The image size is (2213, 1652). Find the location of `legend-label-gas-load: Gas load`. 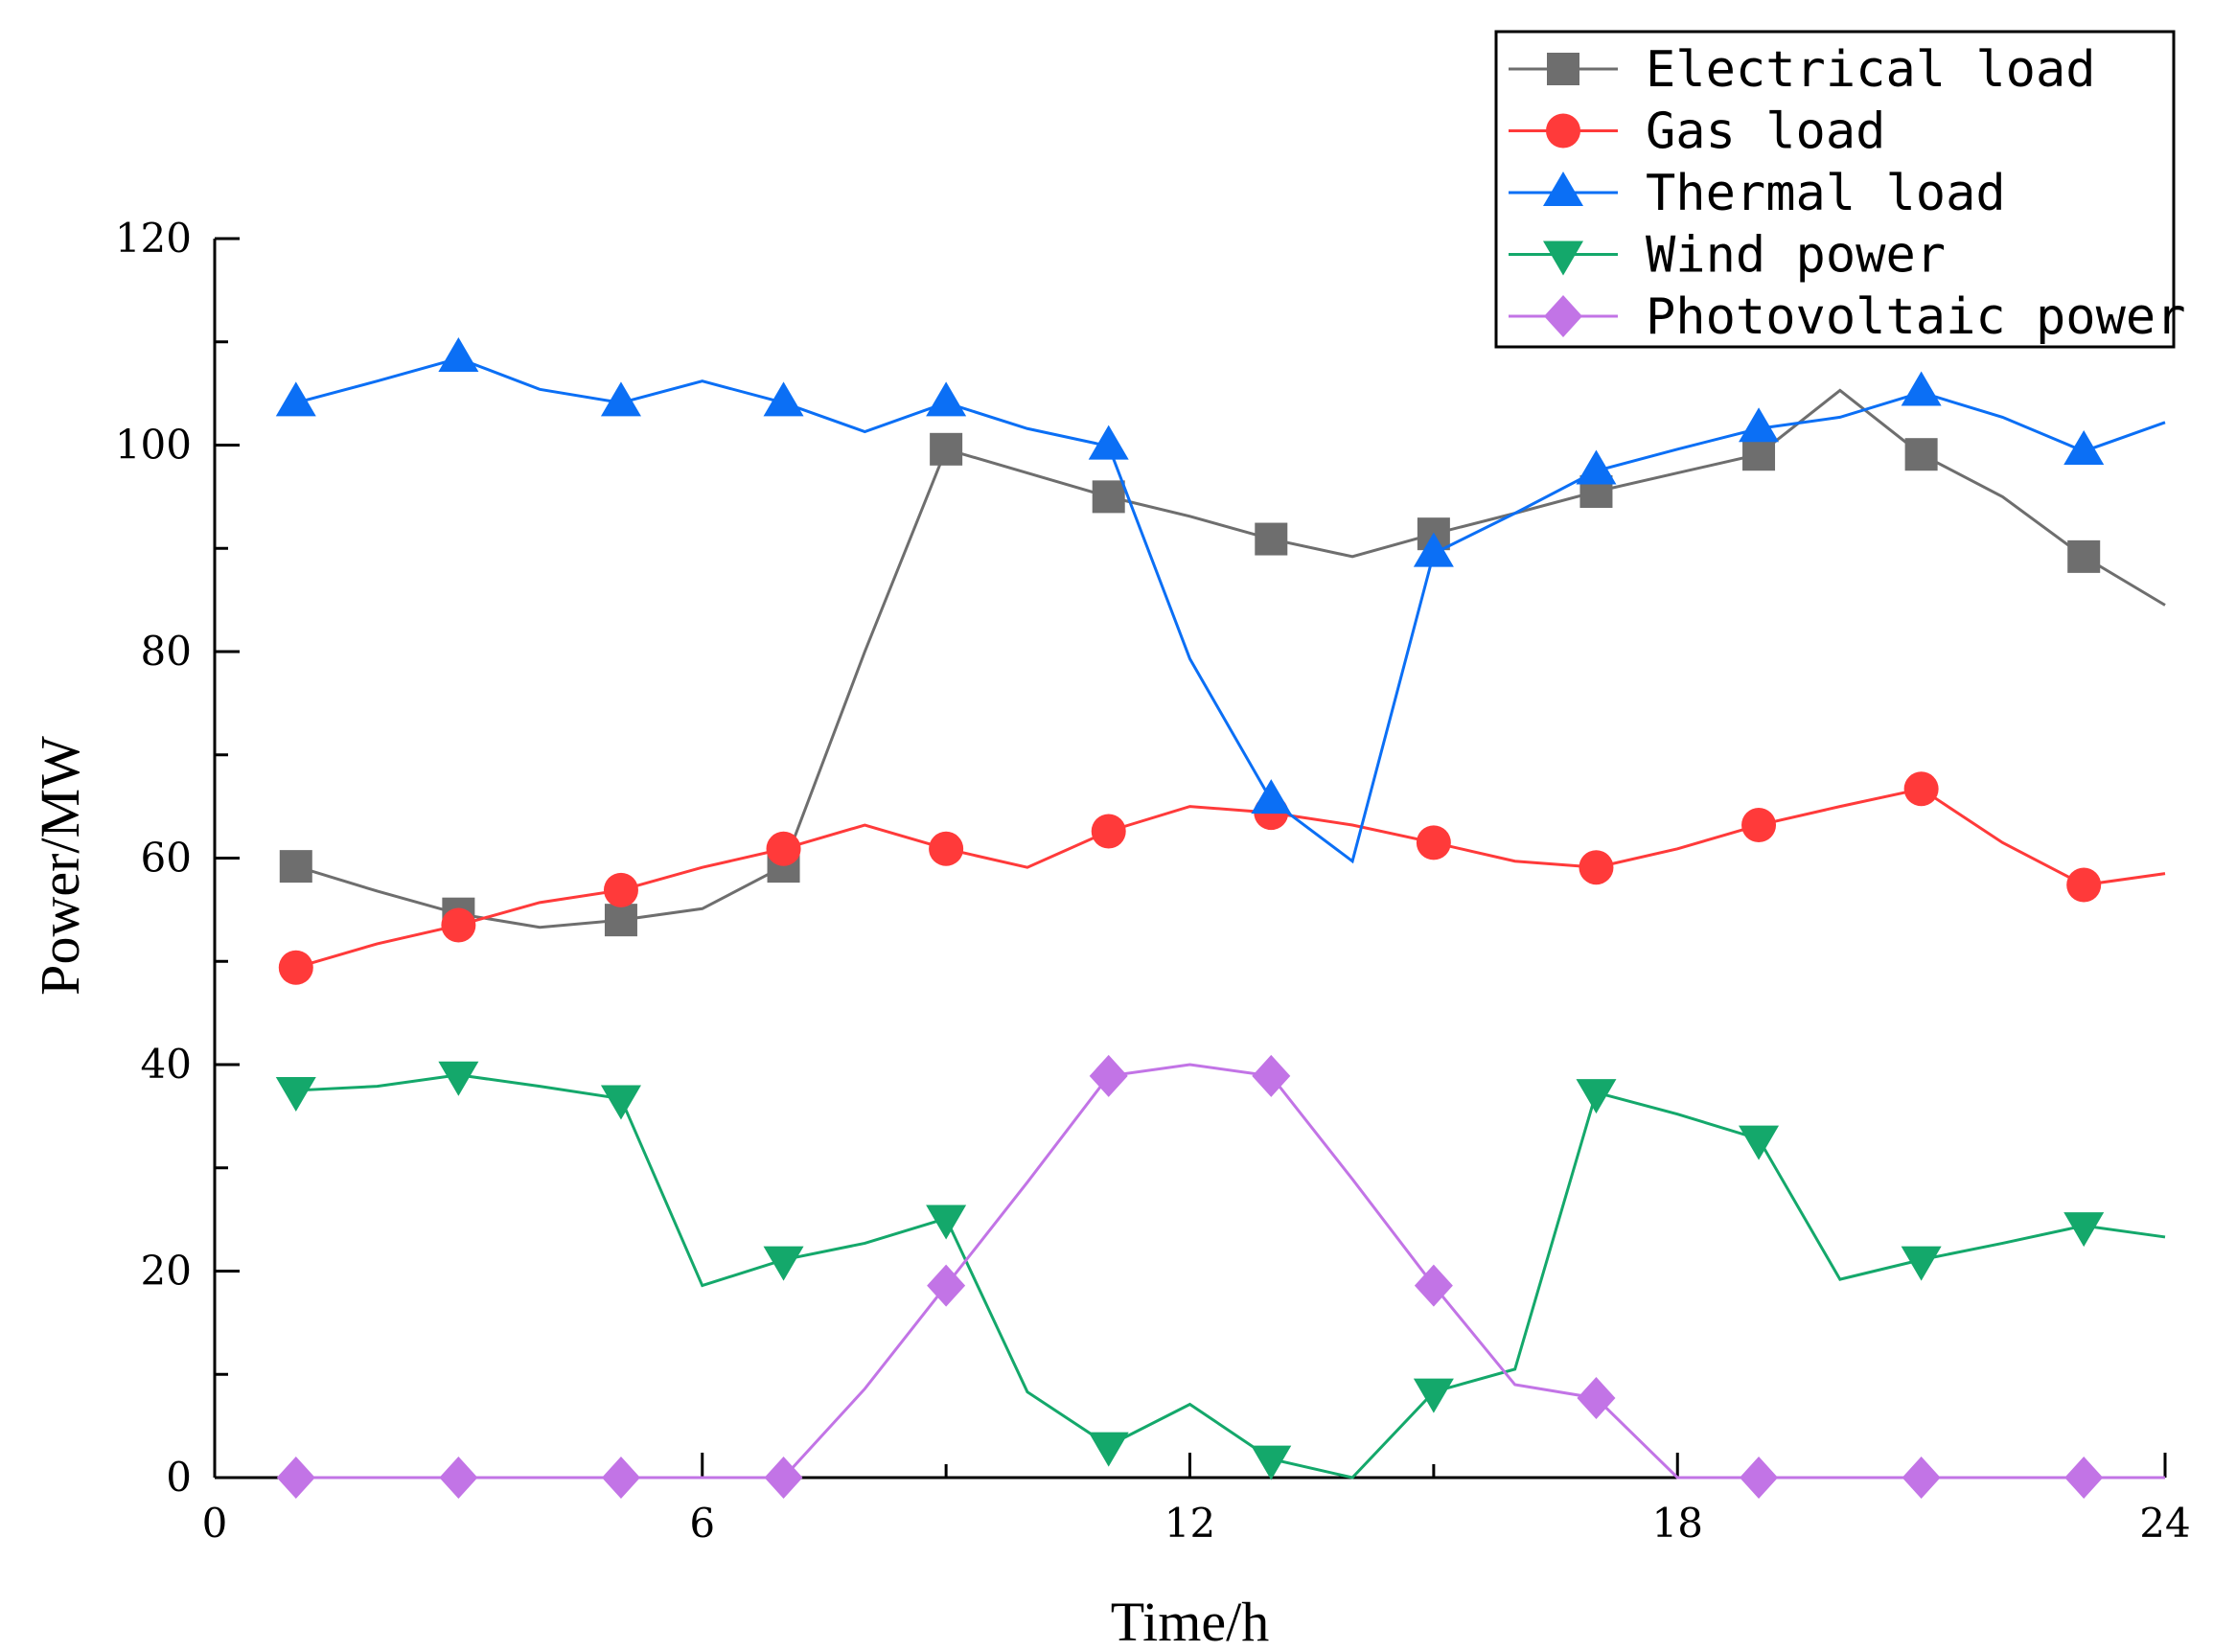

legend-label-gas-load: Gas load is located at coordinates (1765, 132).